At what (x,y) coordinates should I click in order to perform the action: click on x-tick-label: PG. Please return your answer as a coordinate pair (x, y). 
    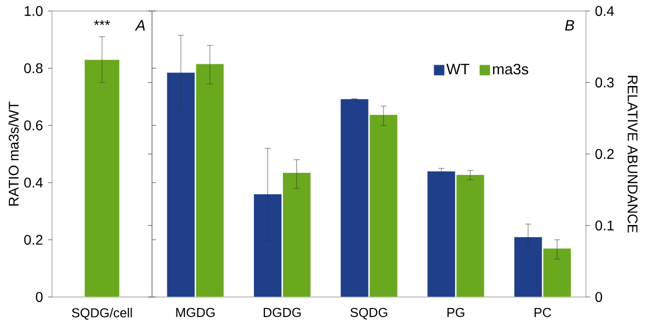
    Looking at the image, I should click on (455, 313).